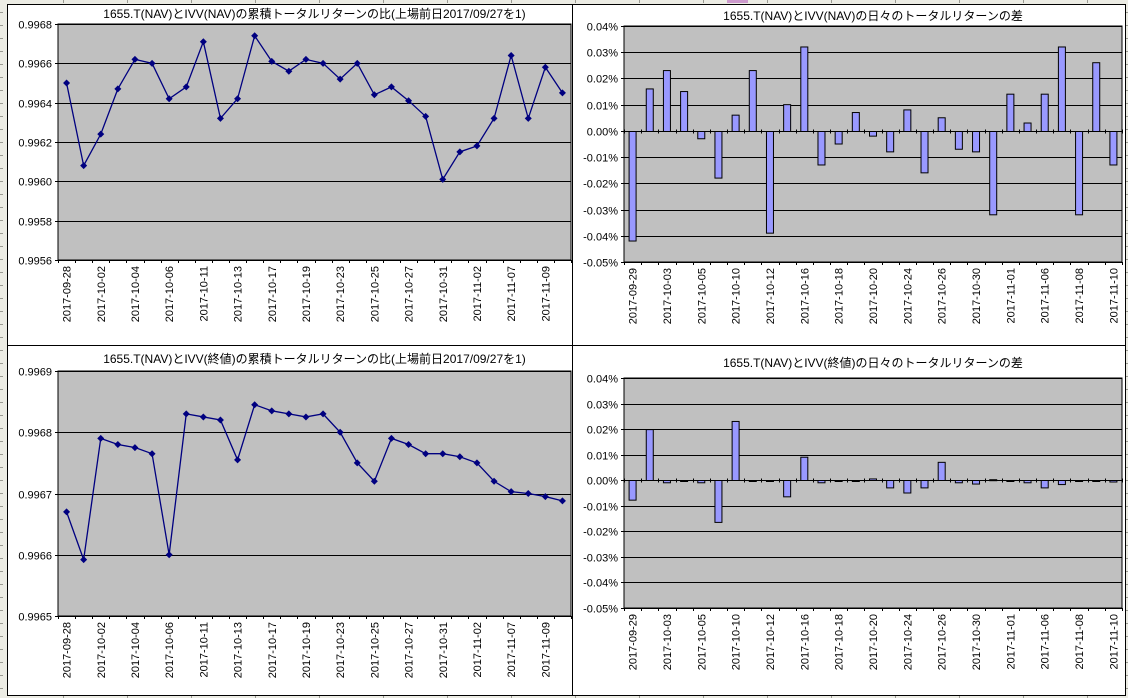 Image resolution: width=1128 pixels, height=698 pixels. What do you see at coordinates (873, 16) in the screenshot?
I see `chart-title: 1655.T(NAV)とIVV(NAV)の日々のトータルリターンの差` at bounding box center [873, 16].